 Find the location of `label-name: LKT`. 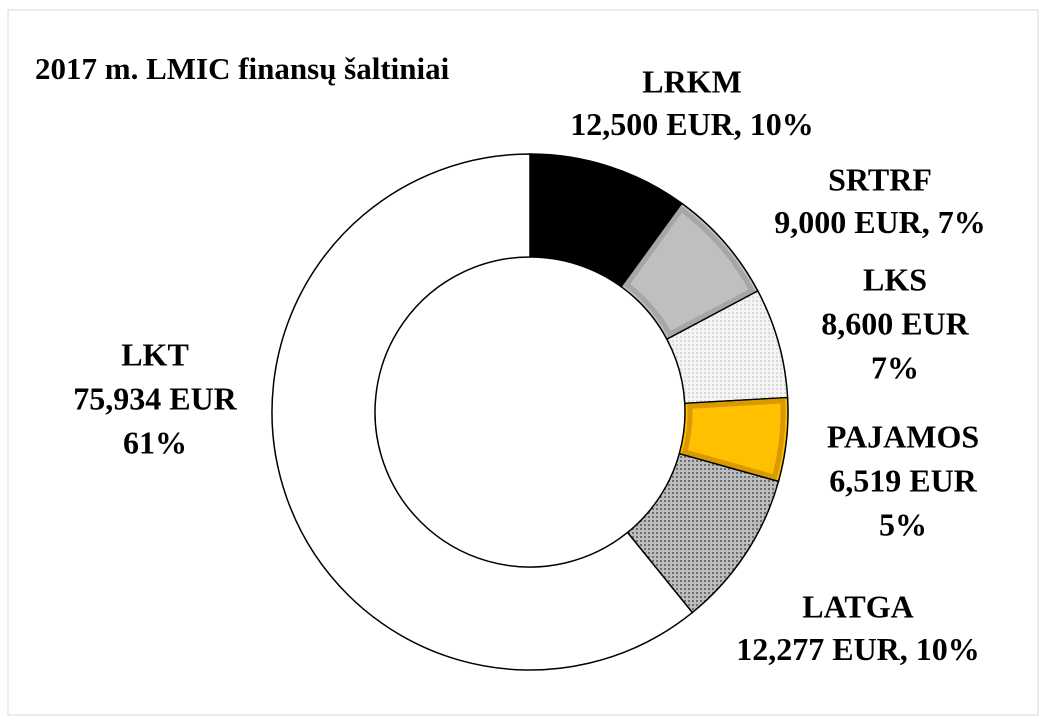

label-name: LKT is located at coordinates (155, 354).